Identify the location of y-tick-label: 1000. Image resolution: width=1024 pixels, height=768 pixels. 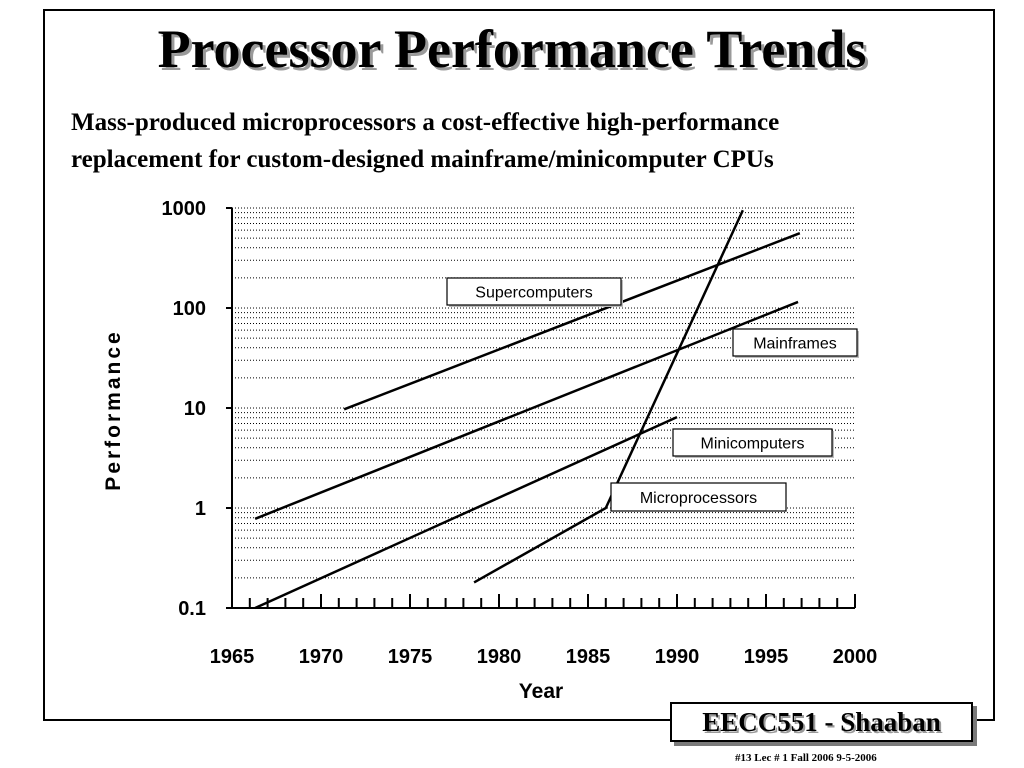
(184, 209).